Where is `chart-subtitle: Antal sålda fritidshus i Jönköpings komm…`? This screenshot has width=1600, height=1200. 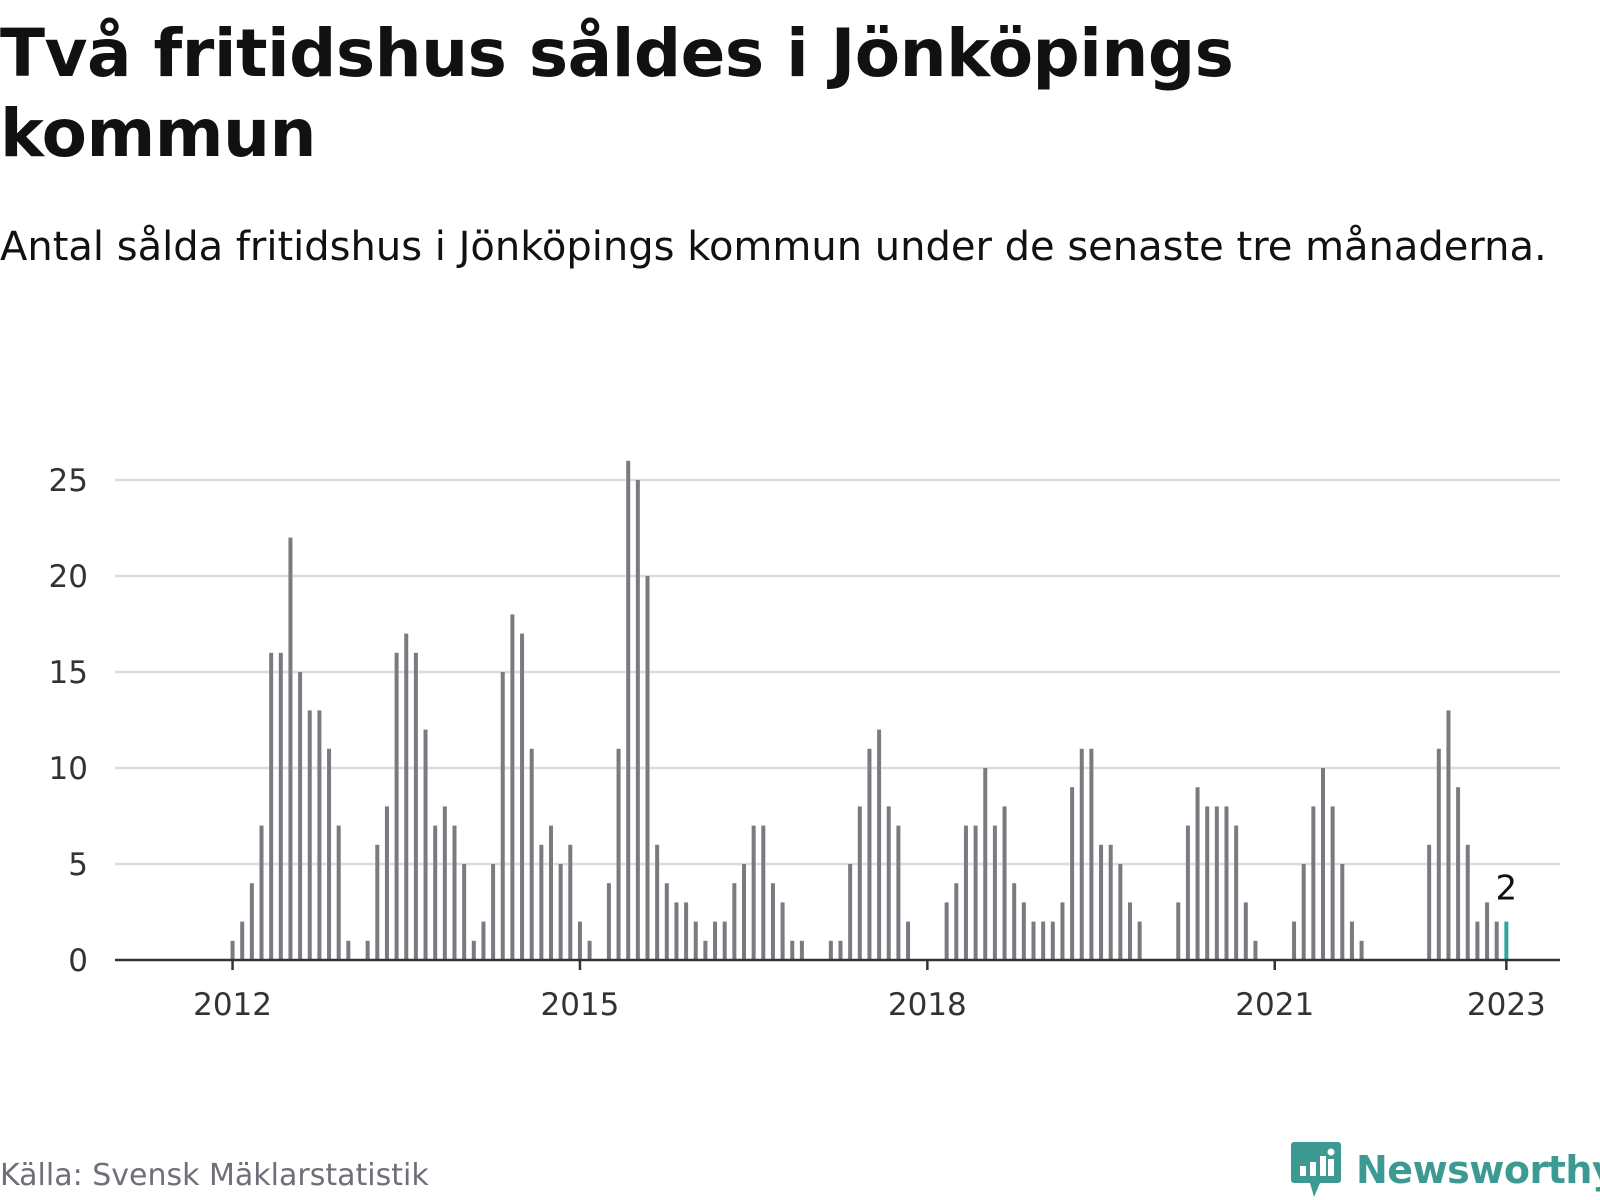
chart-subtitle: Antal sålda fritidshus i Jönköpings komm… is located at coordinates (773, 247).